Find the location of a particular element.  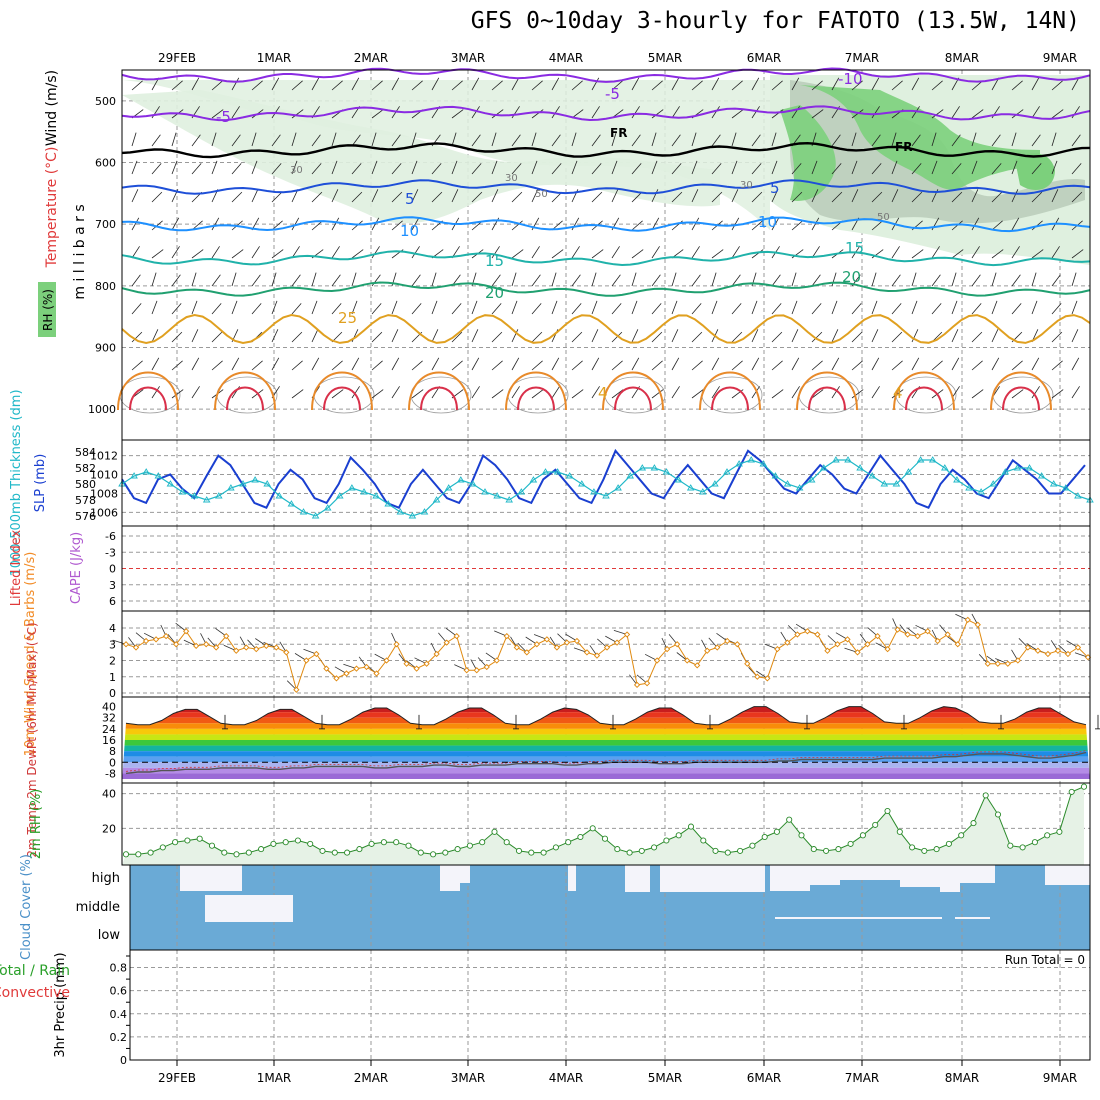

isotherm-label: -10 is located at coordinates (850, 79).